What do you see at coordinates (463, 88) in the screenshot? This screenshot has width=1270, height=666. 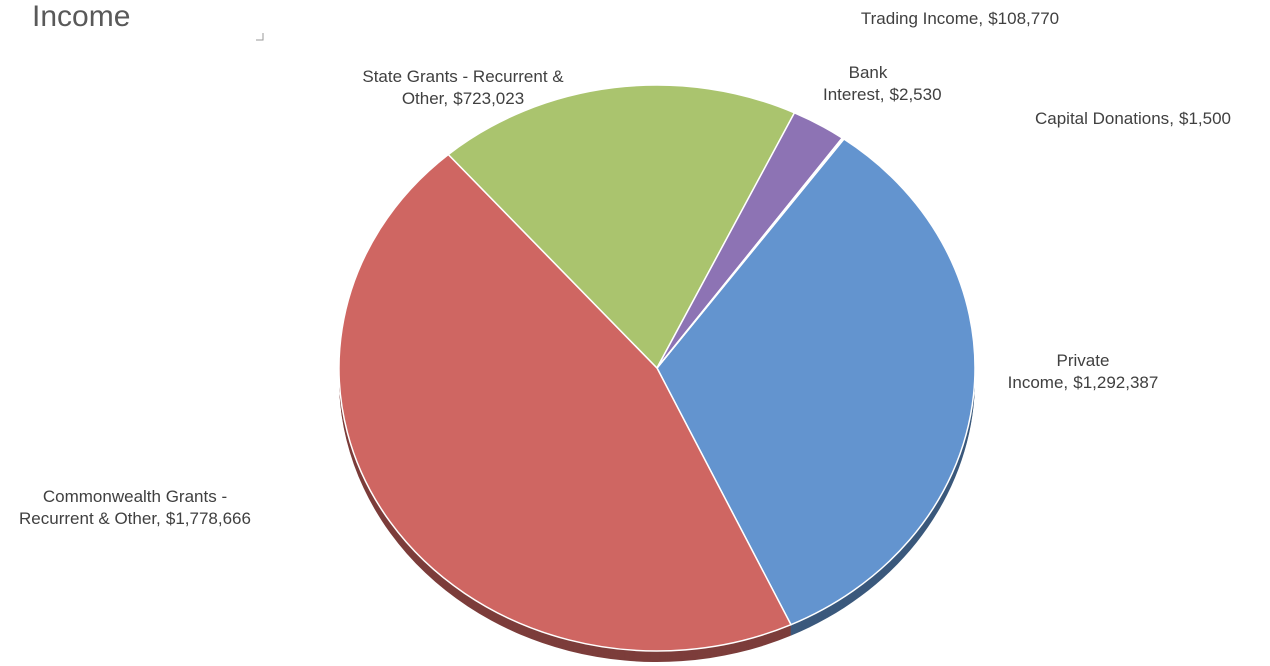 I see `data-label: State Grants - Recurrent & Other$723,023` at bounding box center [463, 88].